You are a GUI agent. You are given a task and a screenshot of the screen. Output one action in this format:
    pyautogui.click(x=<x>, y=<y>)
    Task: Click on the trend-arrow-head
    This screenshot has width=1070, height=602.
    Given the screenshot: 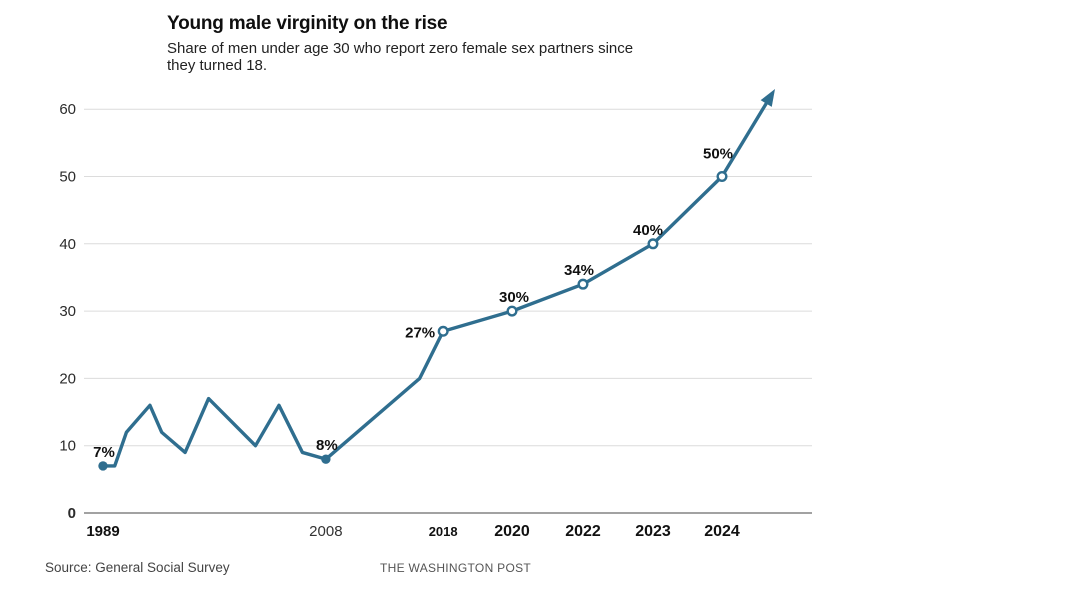 What is the action you would take?
    pyautogui.click(x=767, y=98)
    